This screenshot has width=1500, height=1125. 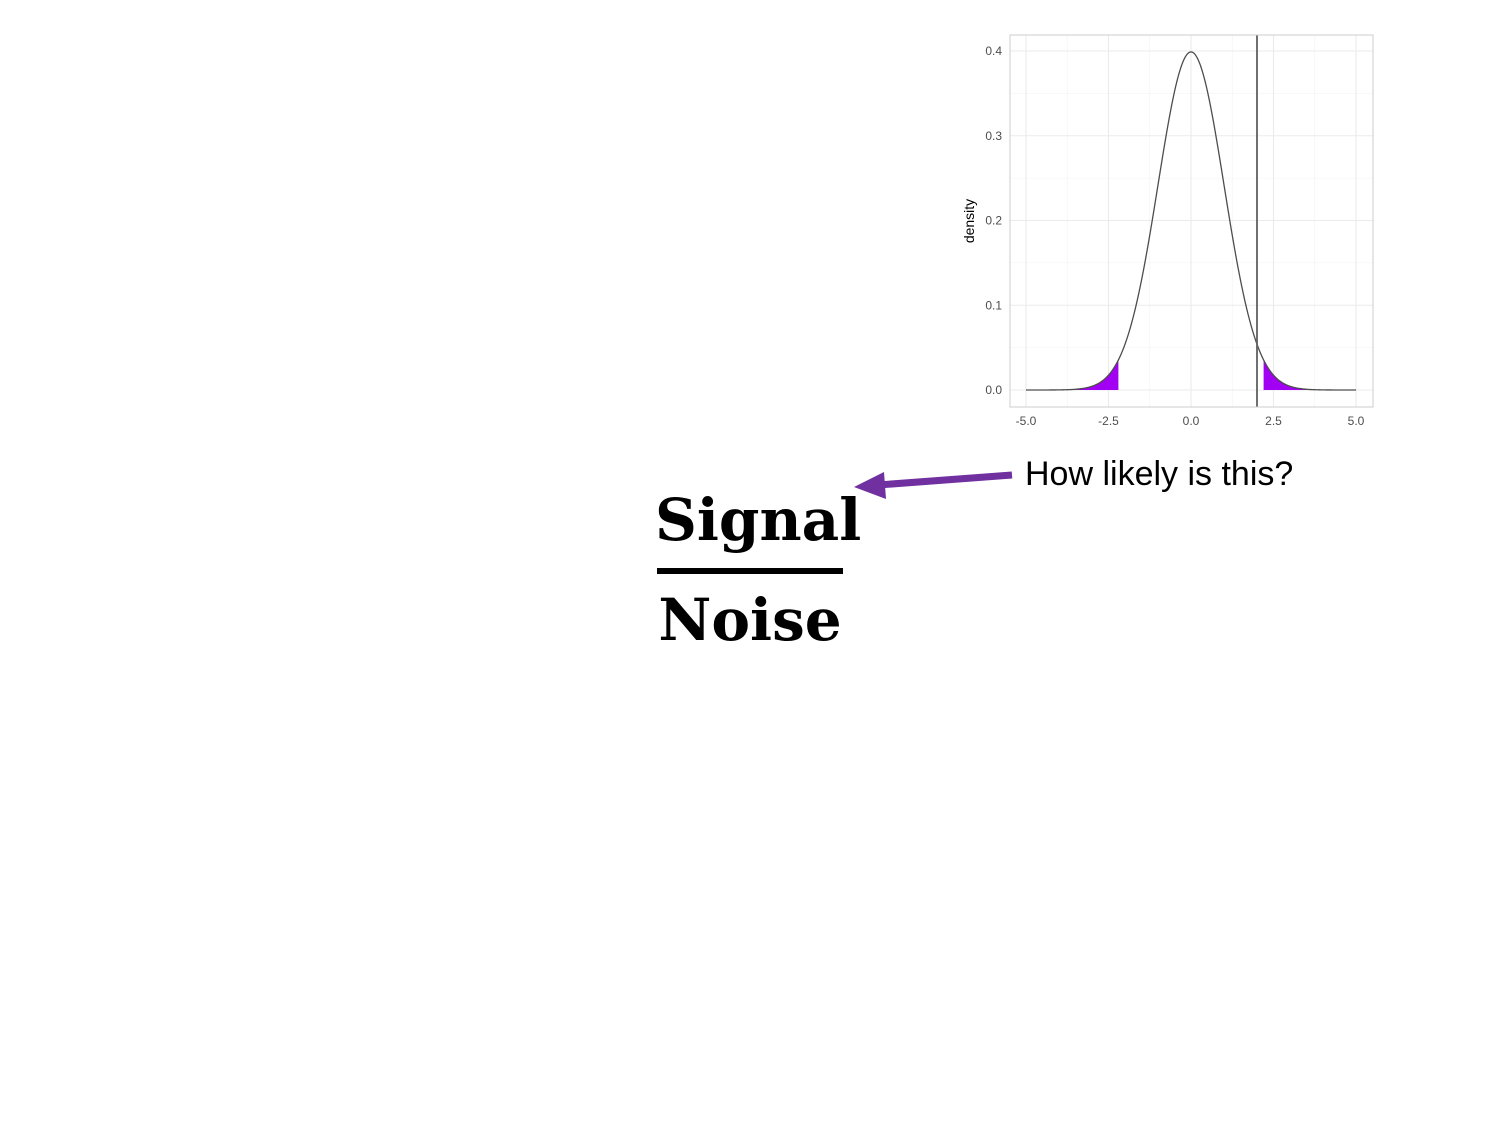 I want to click on y-tick-label: 0.3, so click(x=993, y=136).